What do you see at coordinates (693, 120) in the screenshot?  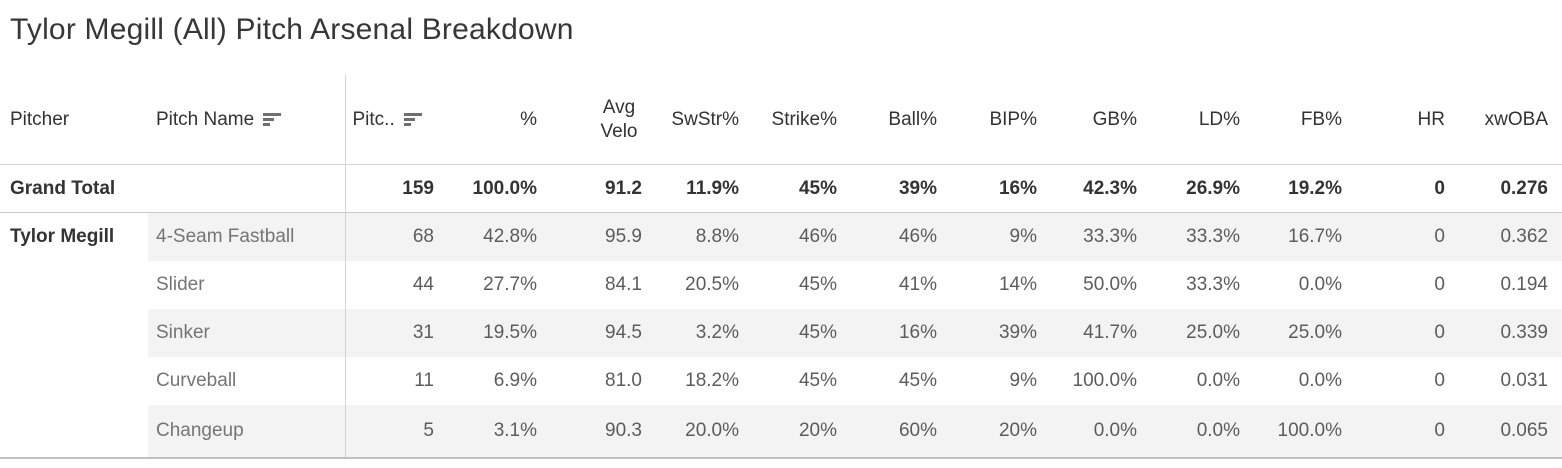 I see `column-header-swstr: SwStr%` at bounding box center [693, 120].